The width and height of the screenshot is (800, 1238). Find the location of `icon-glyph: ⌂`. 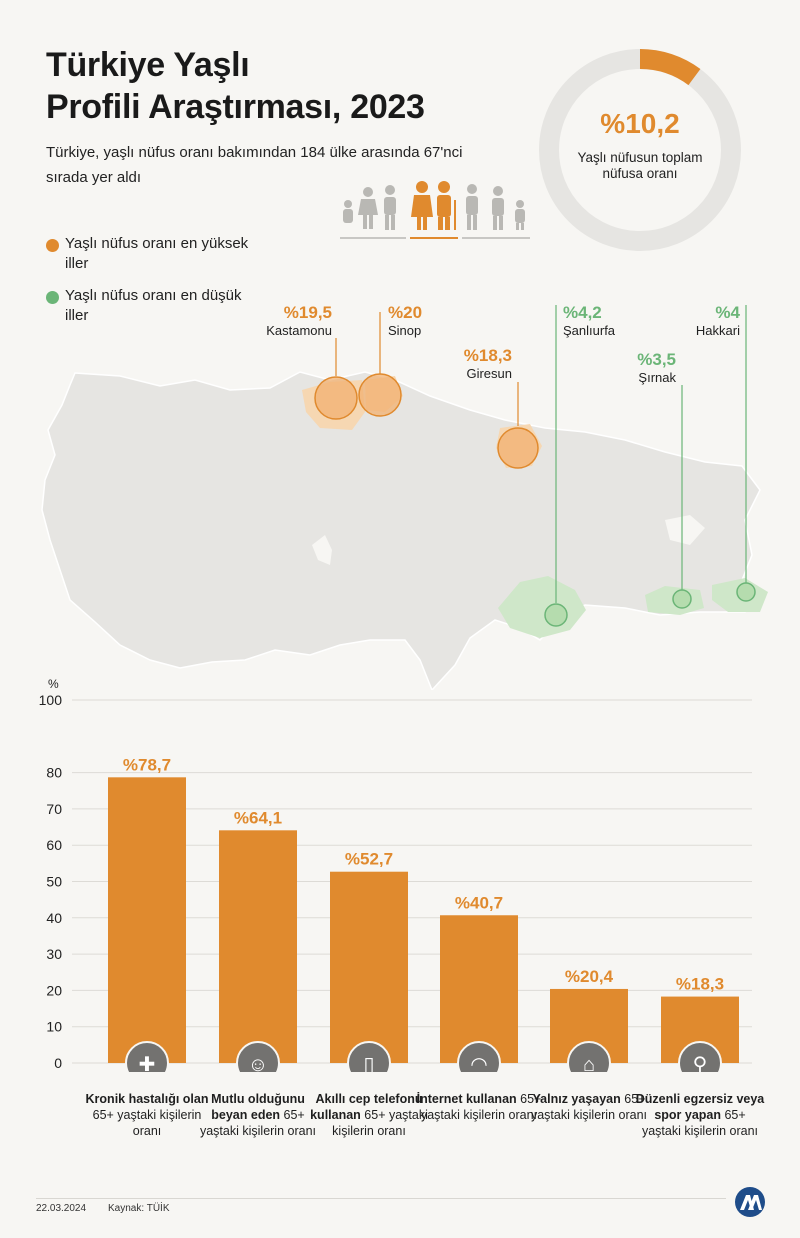

icon-glyph: ⌂ is located at coordinates (589, 1063).